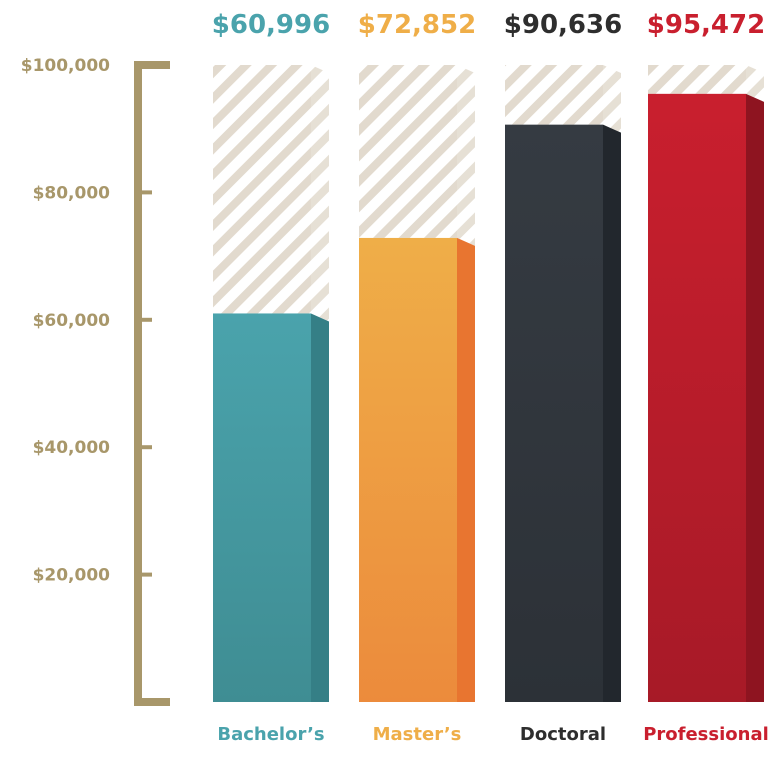 The height and width of the screenshot is (763, 783). I want to click on y-tick-label: $20,000, so click(72, 576).